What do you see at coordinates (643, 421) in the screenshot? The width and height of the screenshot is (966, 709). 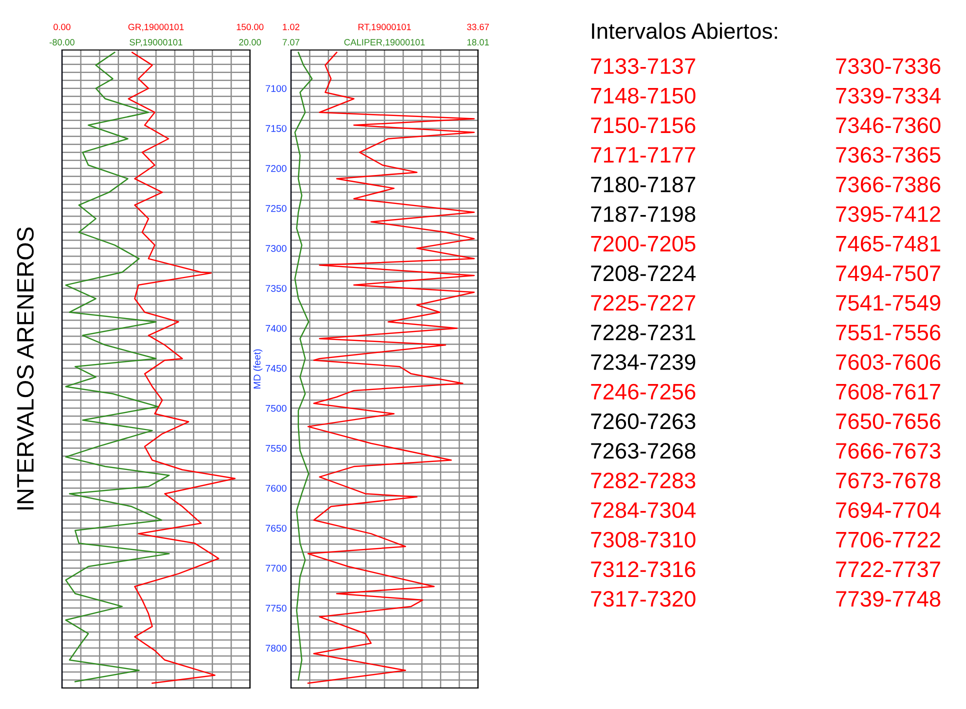 I see `text: 7260-7263` at bounding box center [643, 421].